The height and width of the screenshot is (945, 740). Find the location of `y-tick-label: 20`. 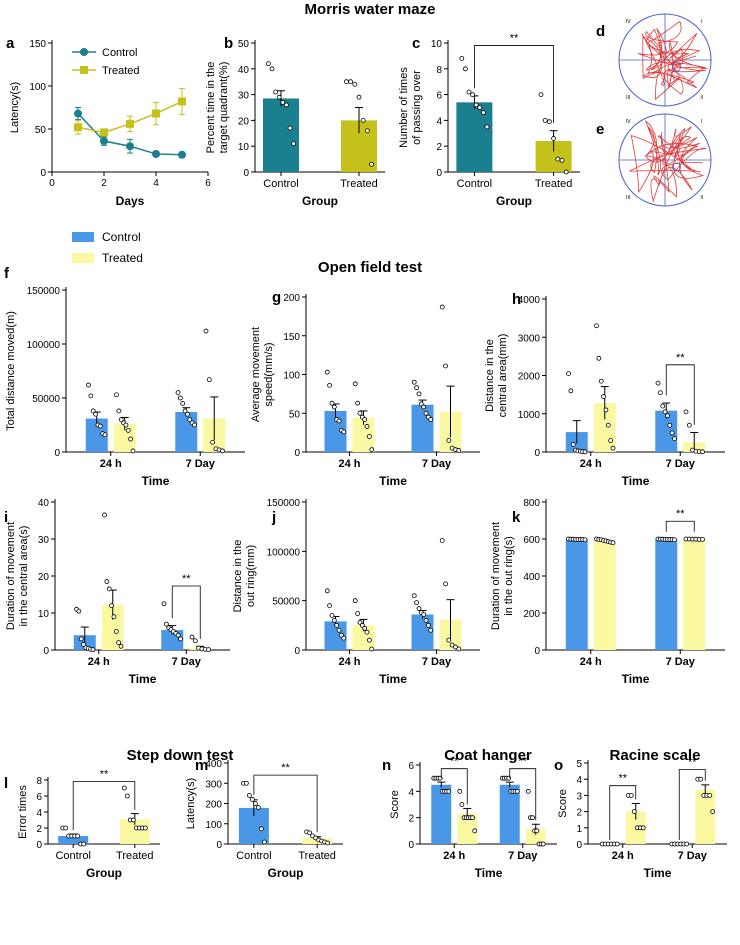

y-tick-label: 20 is located at coordinates (44, 577).